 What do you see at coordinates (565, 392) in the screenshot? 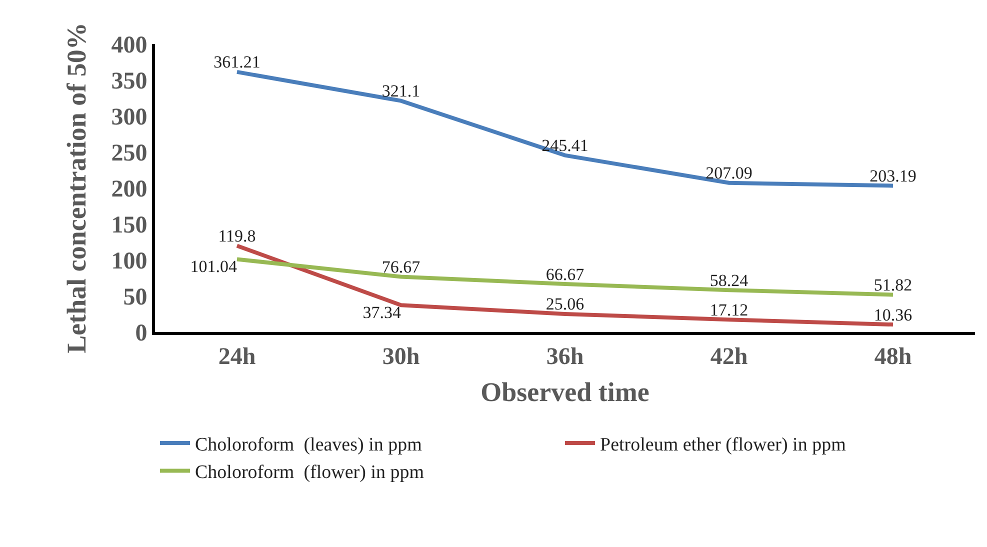
I see `x-axis-title: Observed time` at bounding box center [565, 392].